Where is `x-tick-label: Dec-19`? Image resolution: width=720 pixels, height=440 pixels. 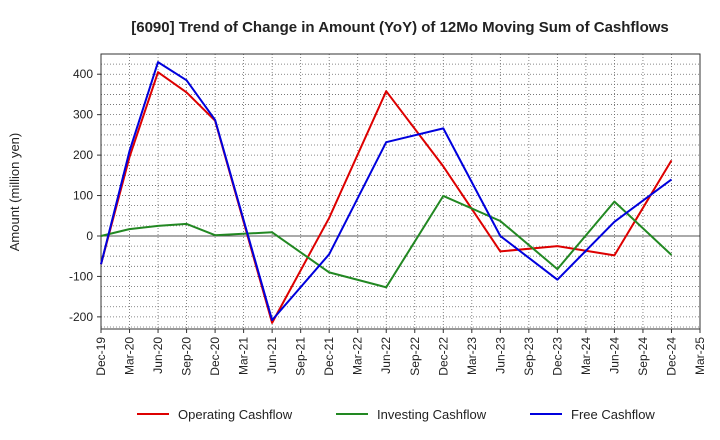
x-tick-label: Dec-19 is located at coordinates (101, 356).